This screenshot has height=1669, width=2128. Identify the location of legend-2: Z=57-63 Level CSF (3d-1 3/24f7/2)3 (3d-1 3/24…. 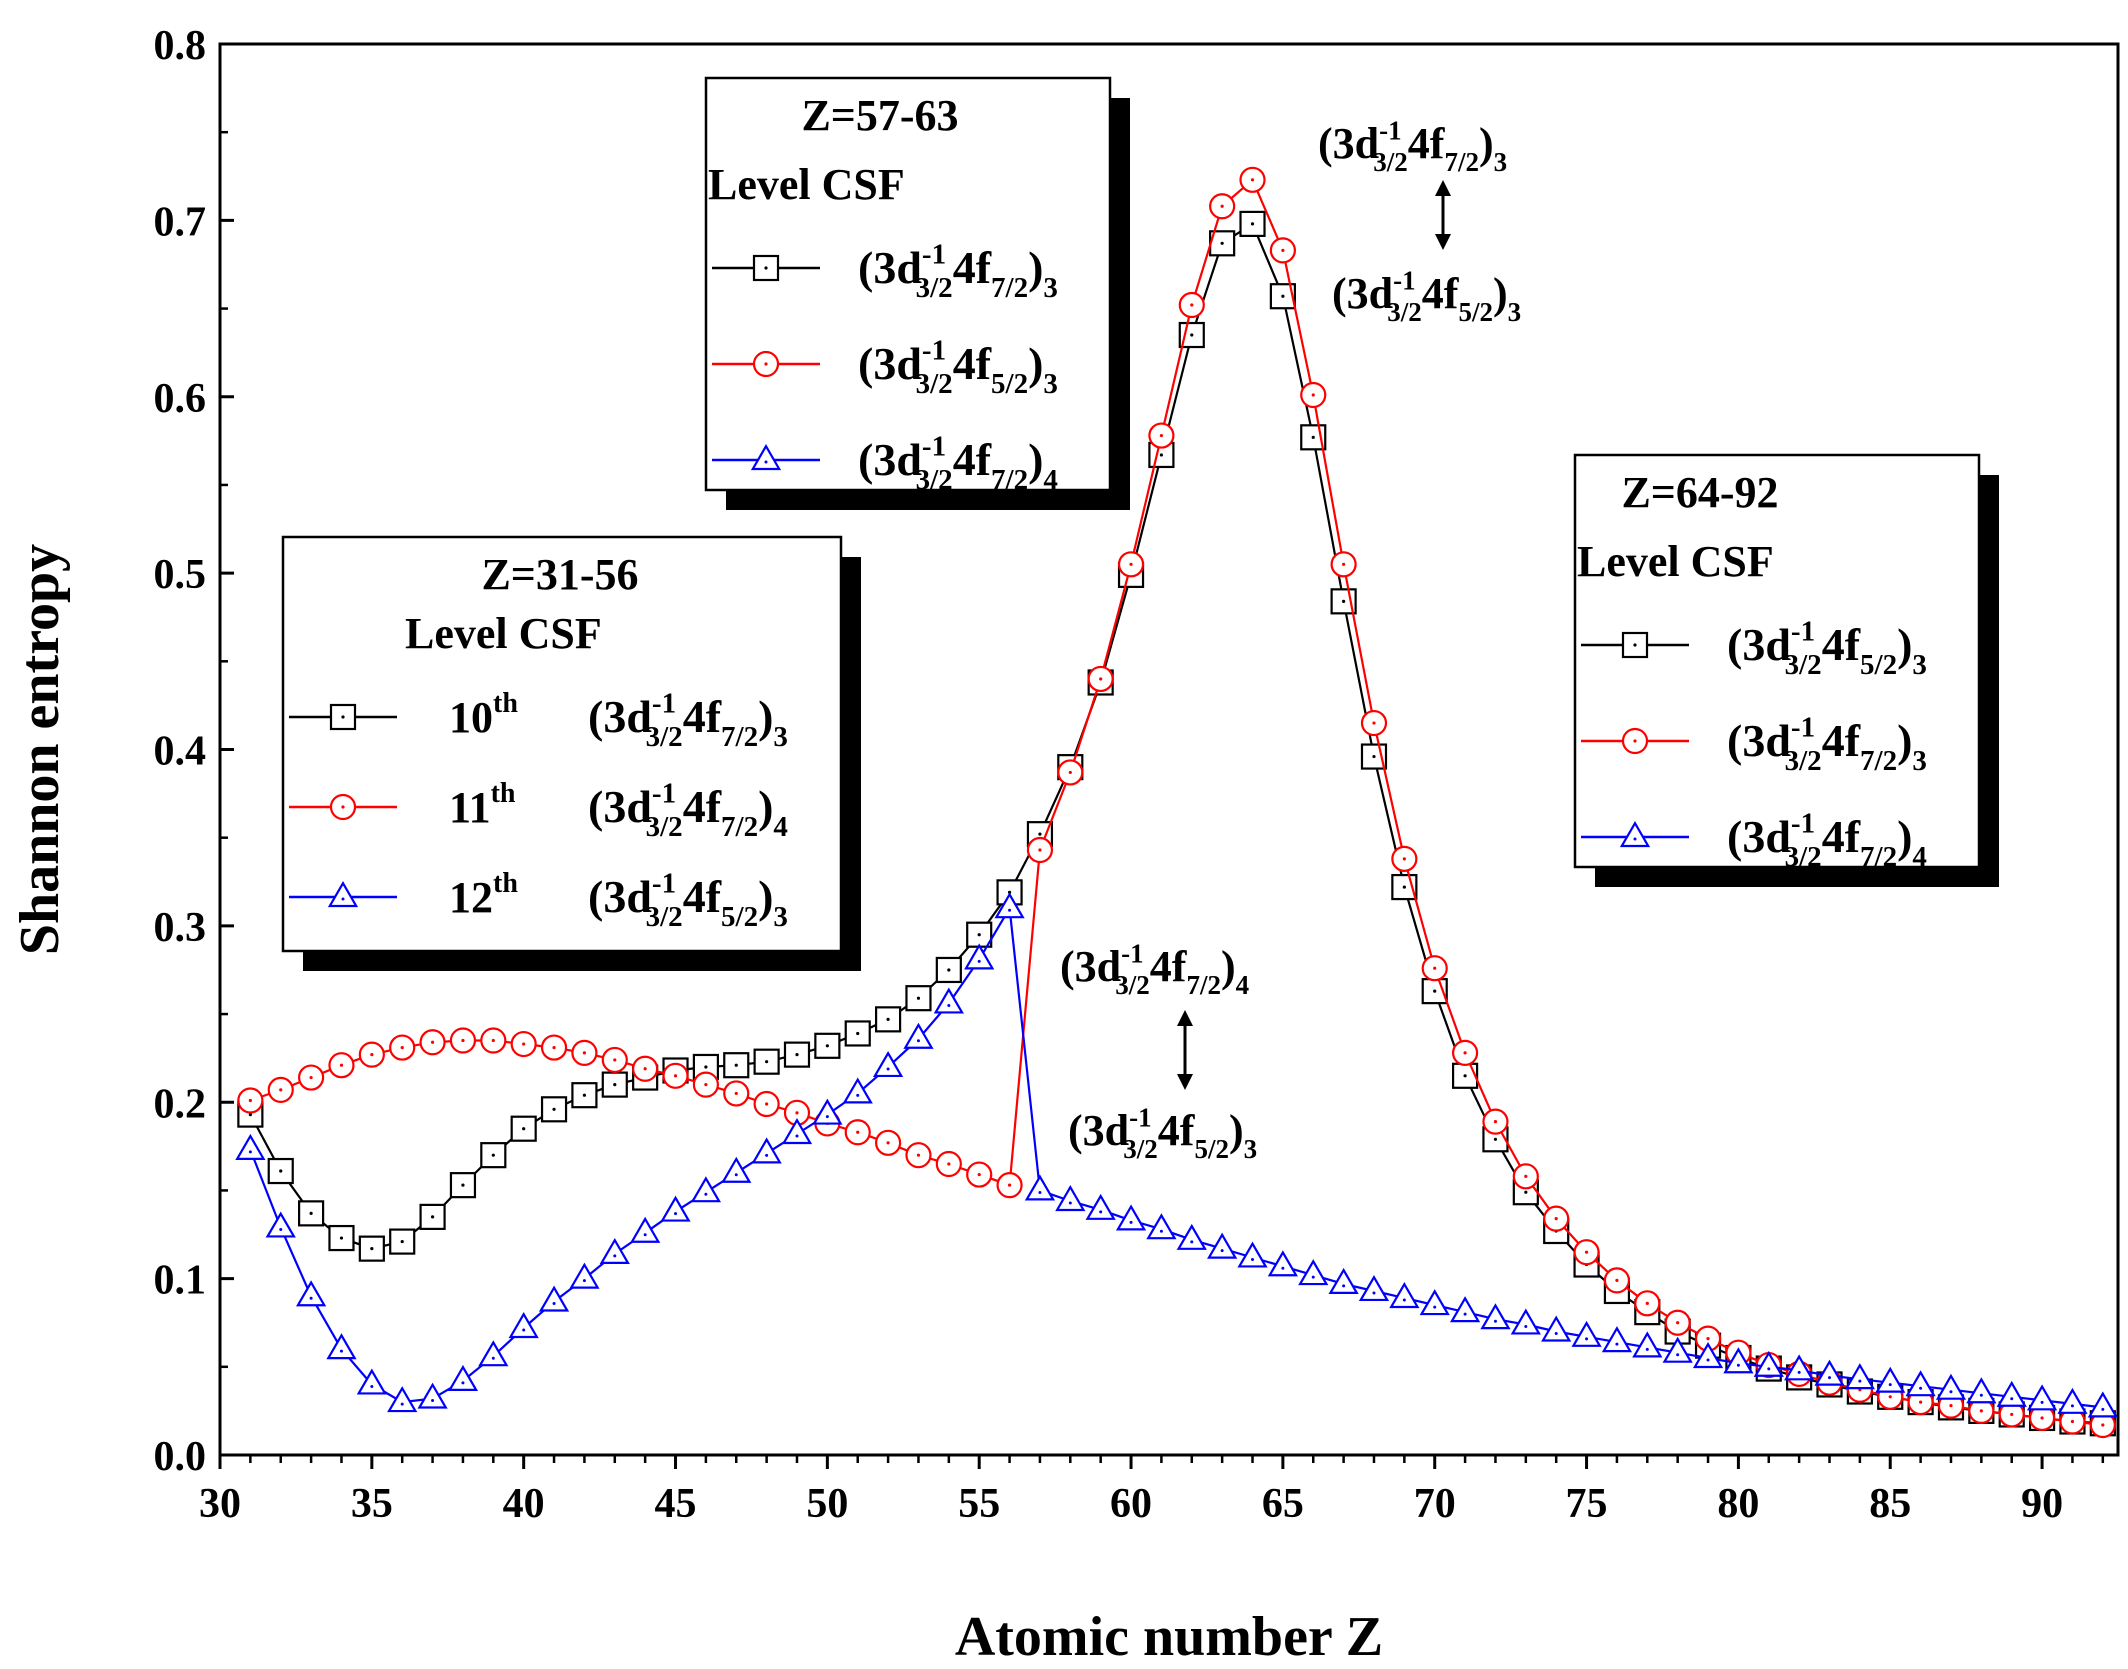
(917, 293).